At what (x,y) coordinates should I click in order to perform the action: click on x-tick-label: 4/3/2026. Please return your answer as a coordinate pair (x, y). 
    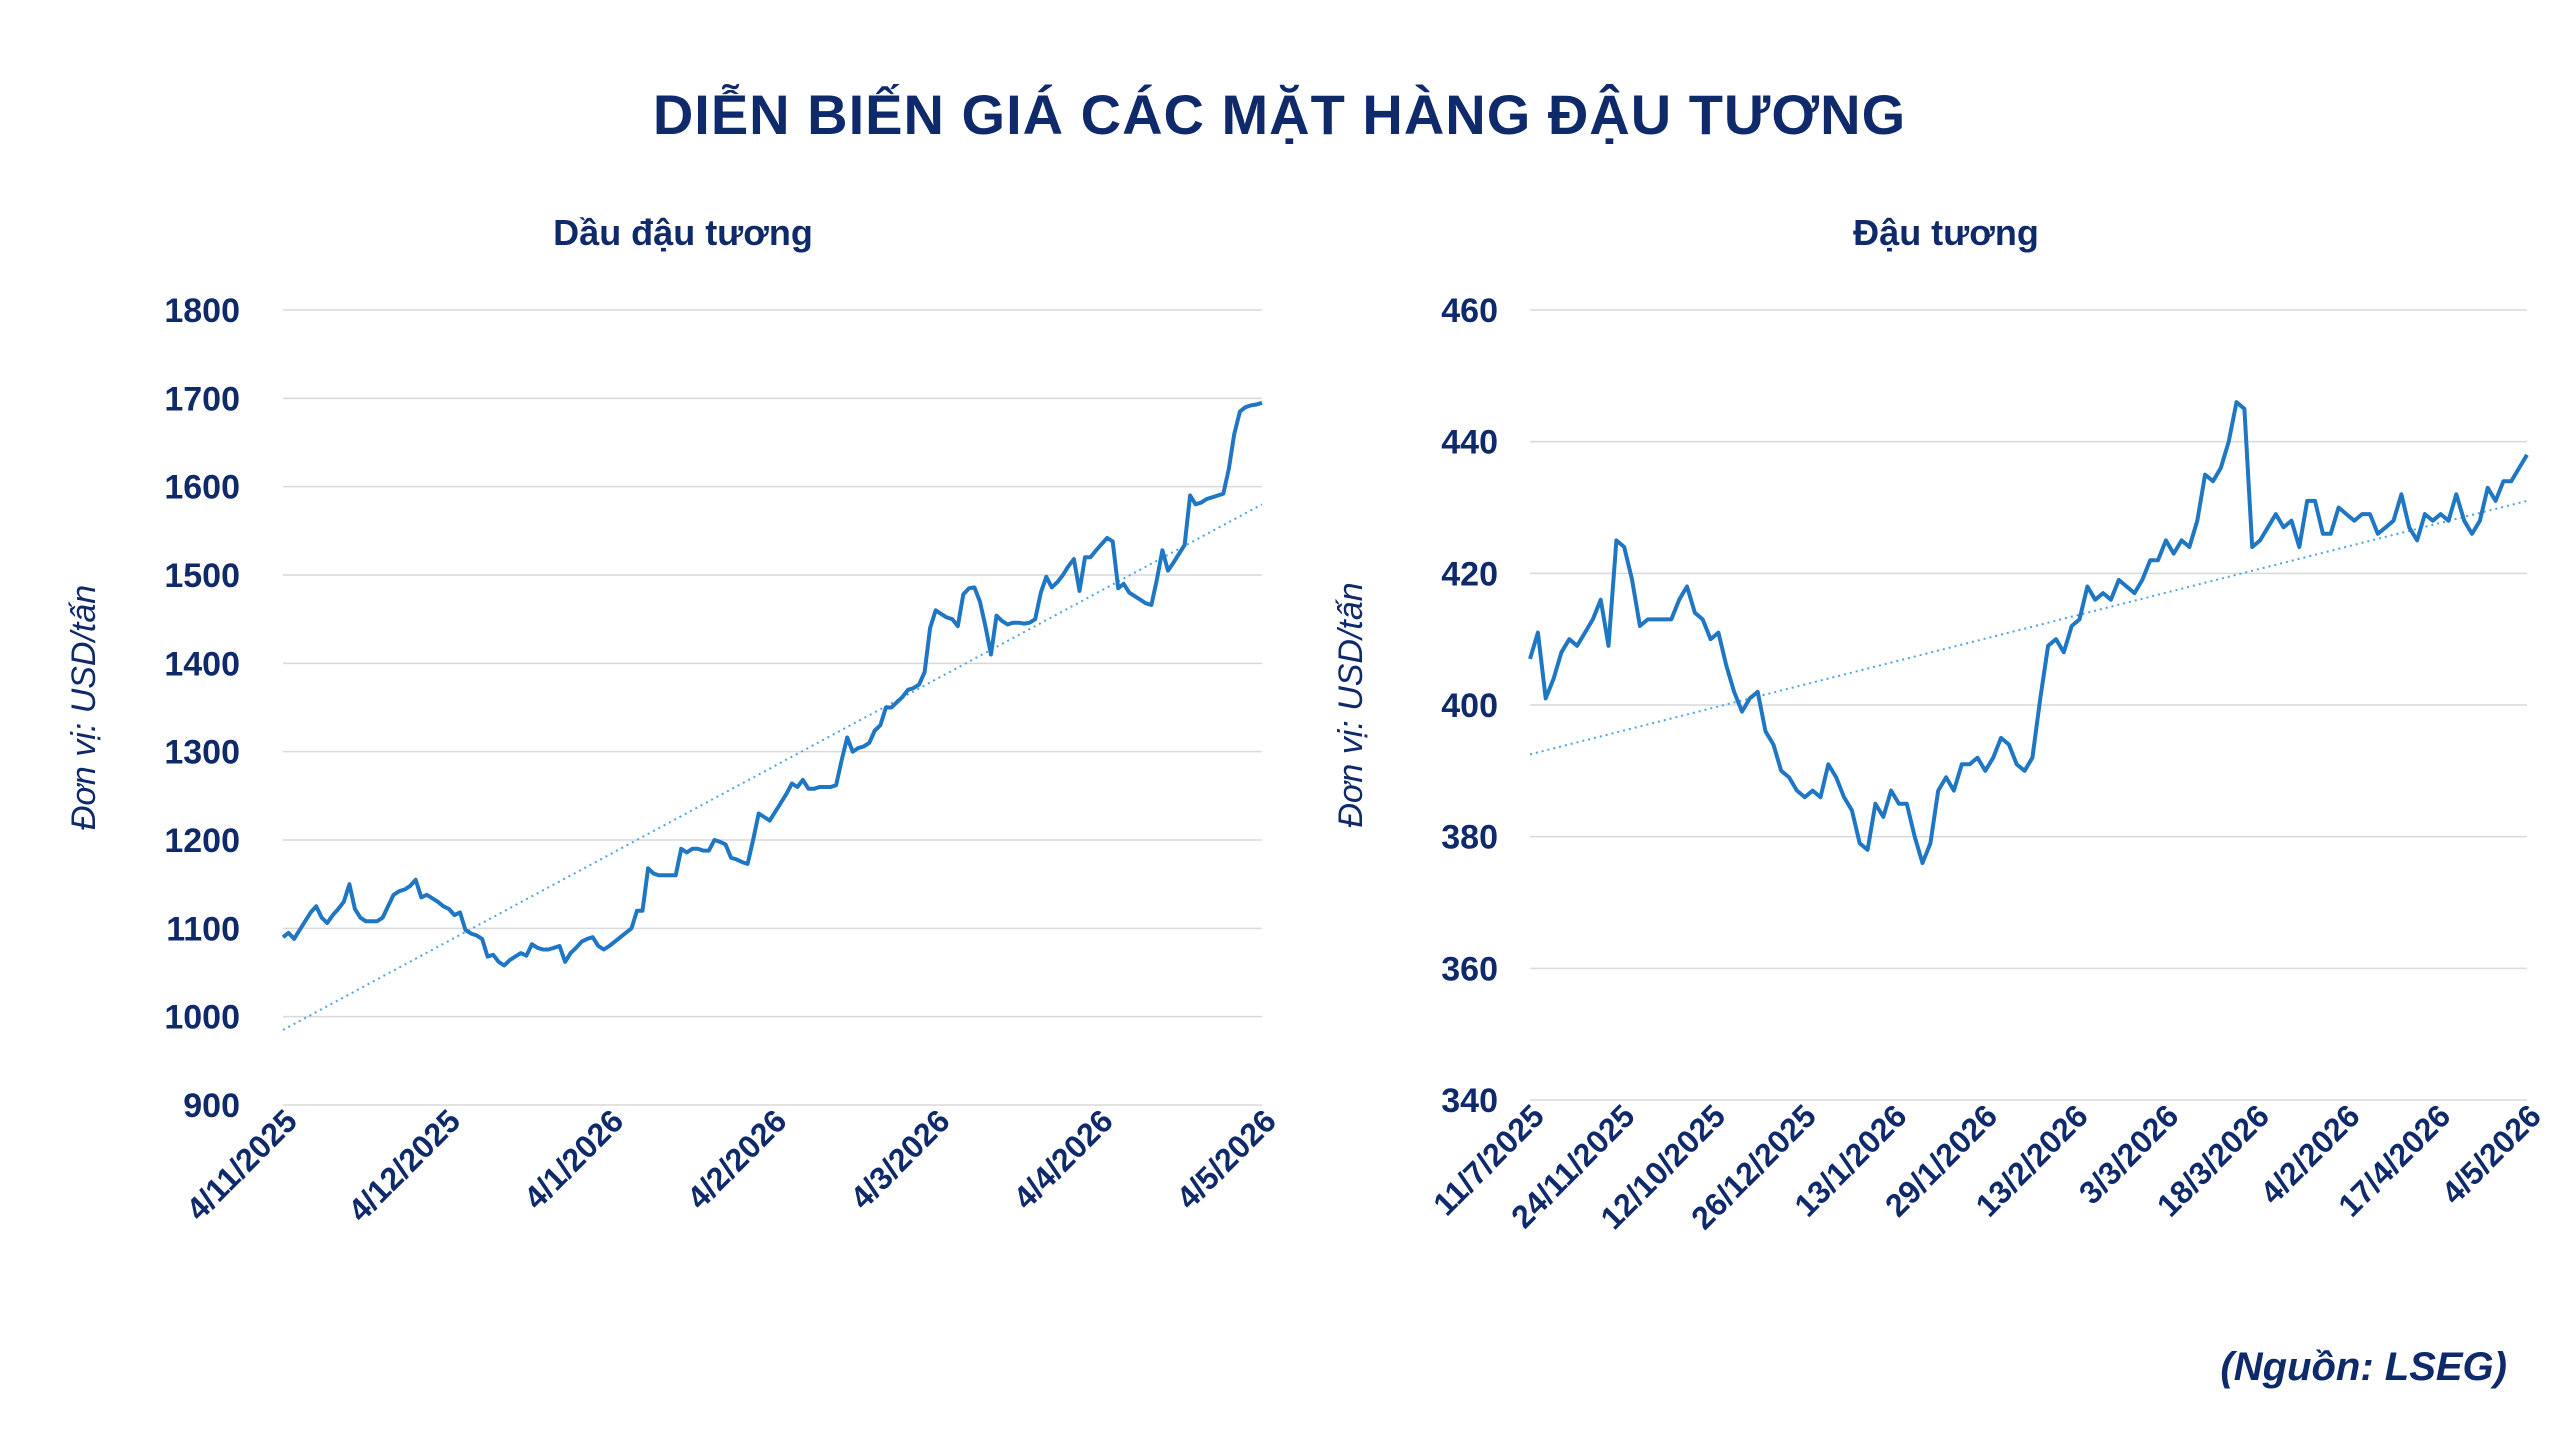
    Looking at the image, I should click on (900, 1159).